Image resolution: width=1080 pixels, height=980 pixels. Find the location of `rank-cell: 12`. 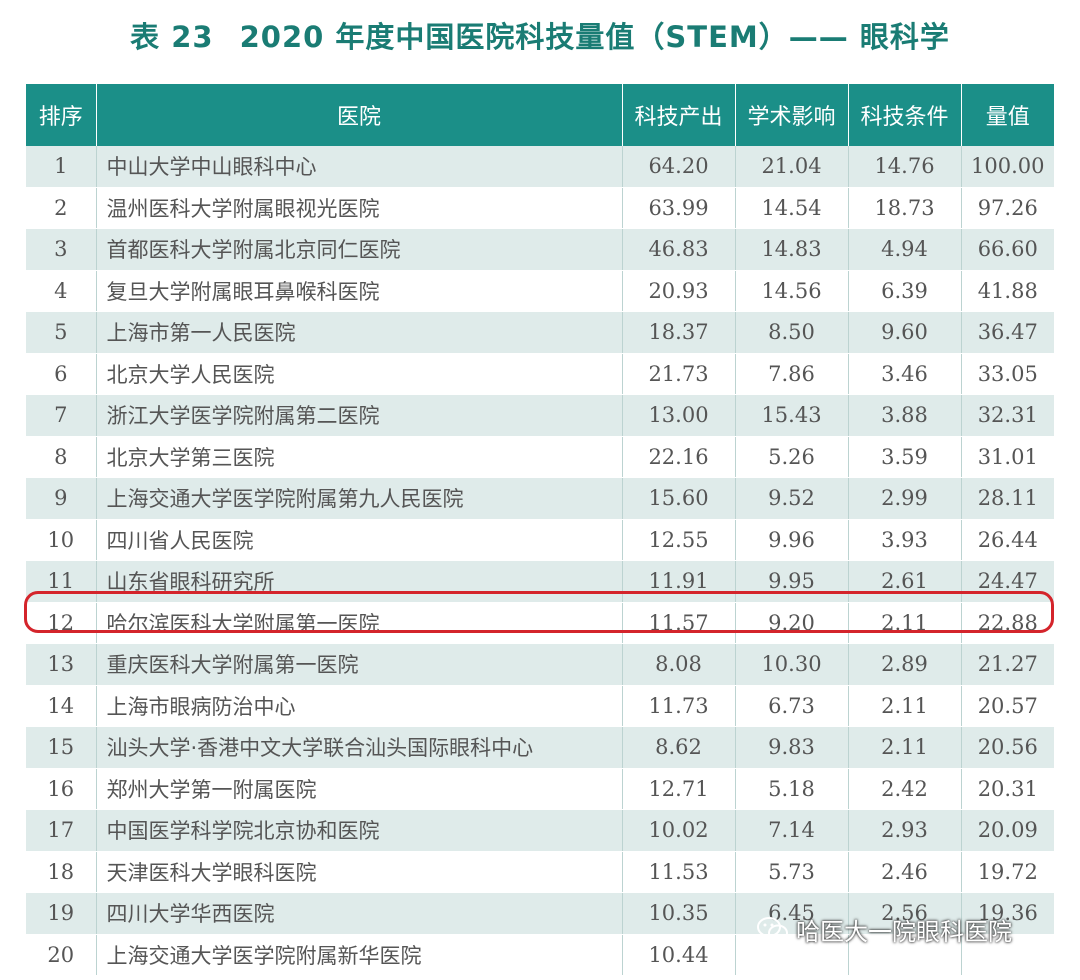

rank-cell: 12 is located at coordinates (61, 623).